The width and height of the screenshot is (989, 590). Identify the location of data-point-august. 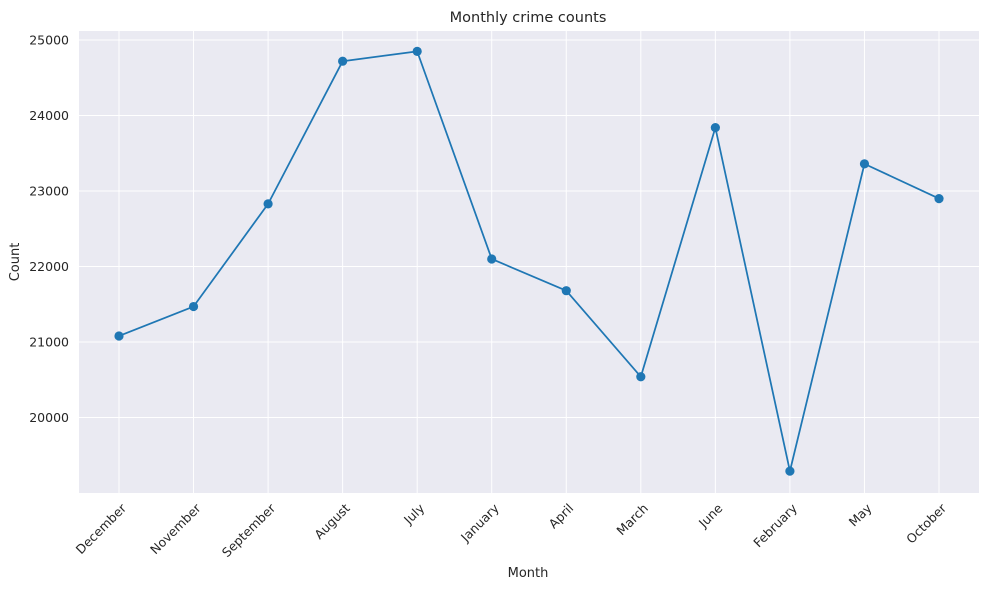
(343, 61).